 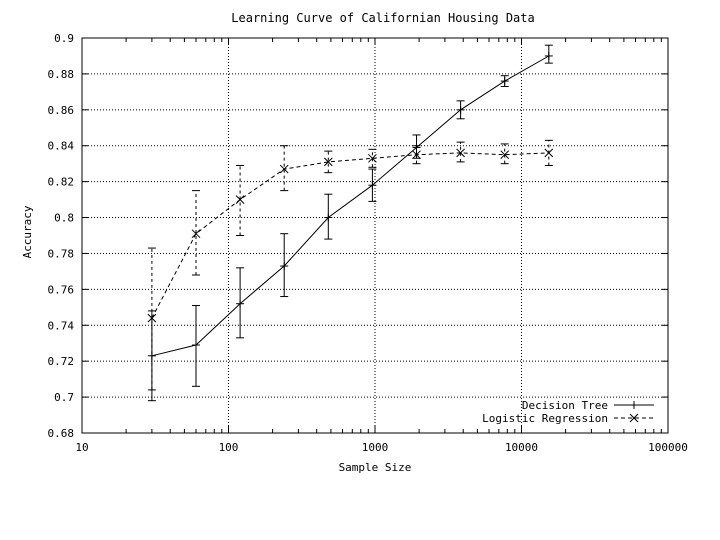 I want to click on x-tick-label: 100, so click(x=229, y=447).